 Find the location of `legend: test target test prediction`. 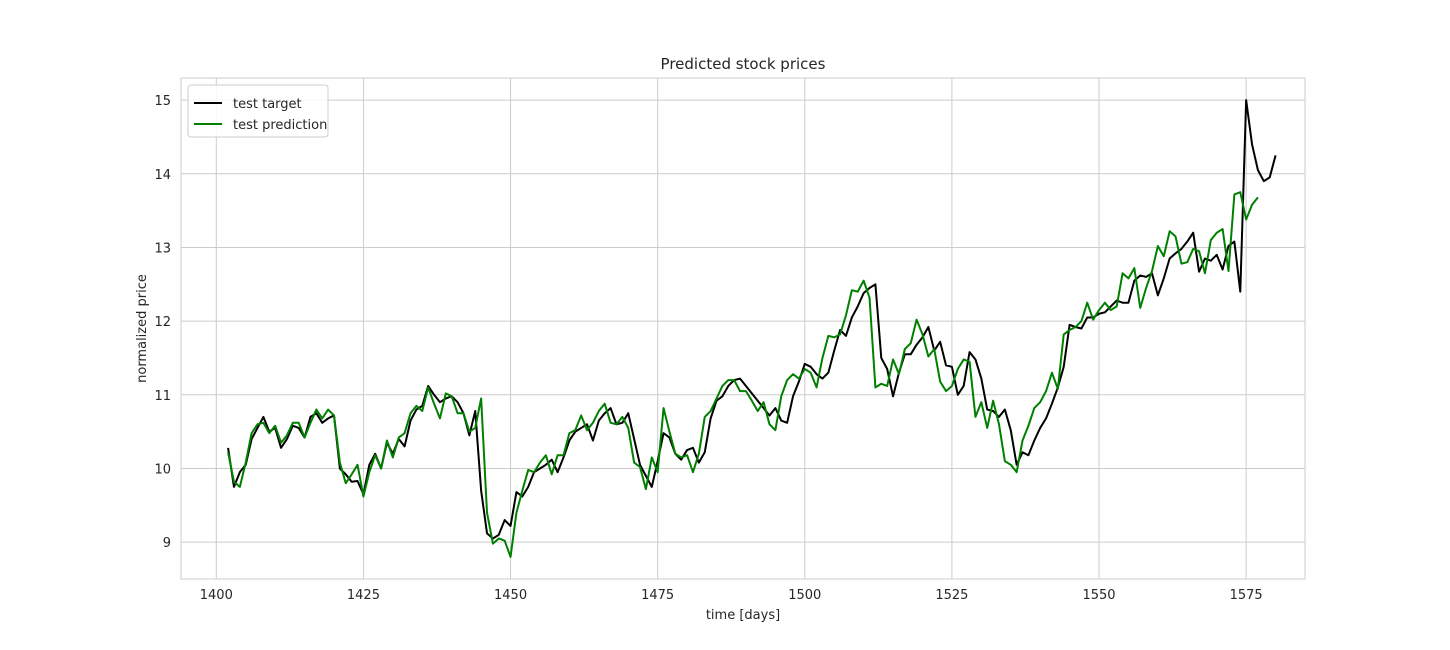

legend: test target test prediction is located at coordinates (258, 111).